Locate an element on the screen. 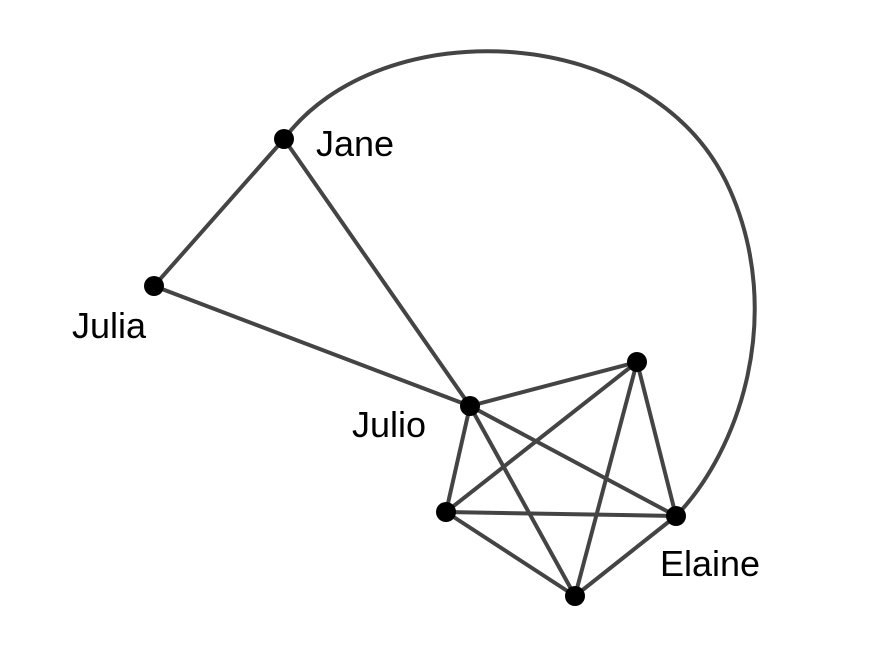 This screenshot has height=645, width=872. edge-jane-julia is located at coordinates (219, 212).